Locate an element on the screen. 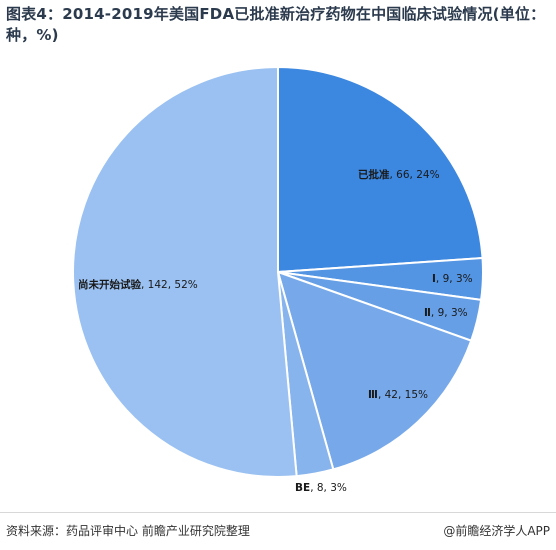  slice-label-3: Ⅲ, 42, 15% is located at coordinates (398, 395).